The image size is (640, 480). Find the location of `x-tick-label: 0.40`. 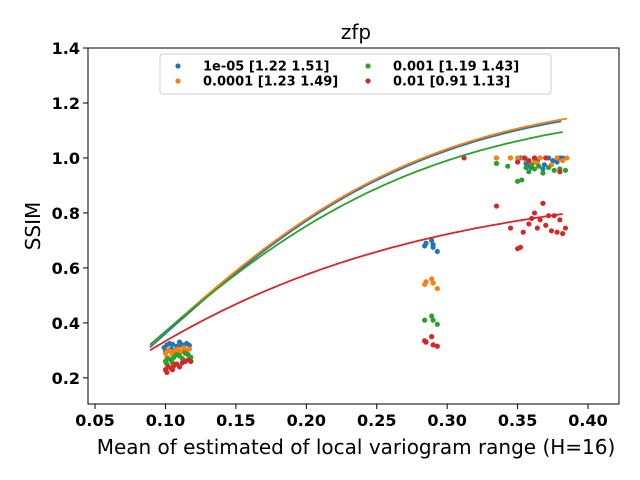

x-tick-label: 0.40 is located at coordinates (587, 420).